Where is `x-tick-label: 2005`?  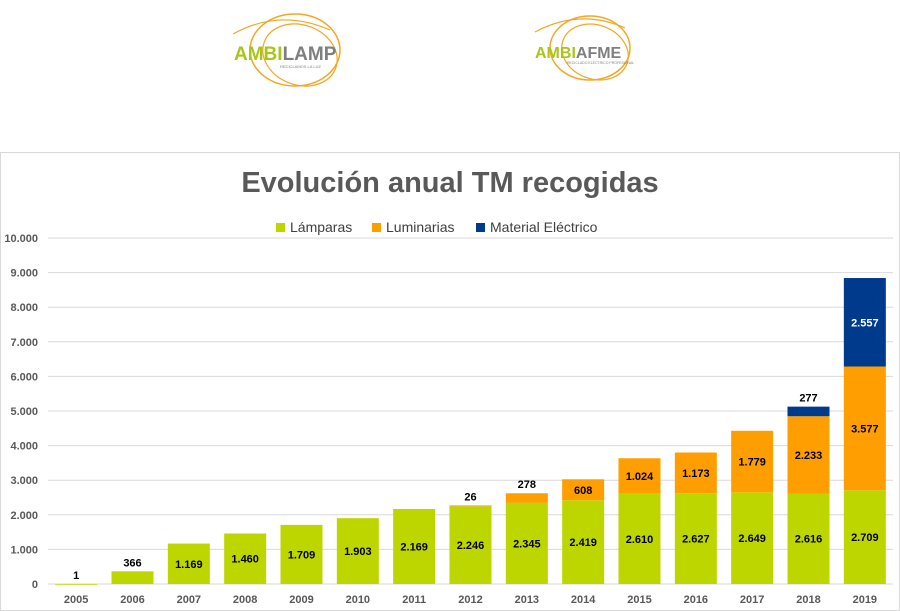 x-tick-label: 2005 is located at coordinates (76, 600).